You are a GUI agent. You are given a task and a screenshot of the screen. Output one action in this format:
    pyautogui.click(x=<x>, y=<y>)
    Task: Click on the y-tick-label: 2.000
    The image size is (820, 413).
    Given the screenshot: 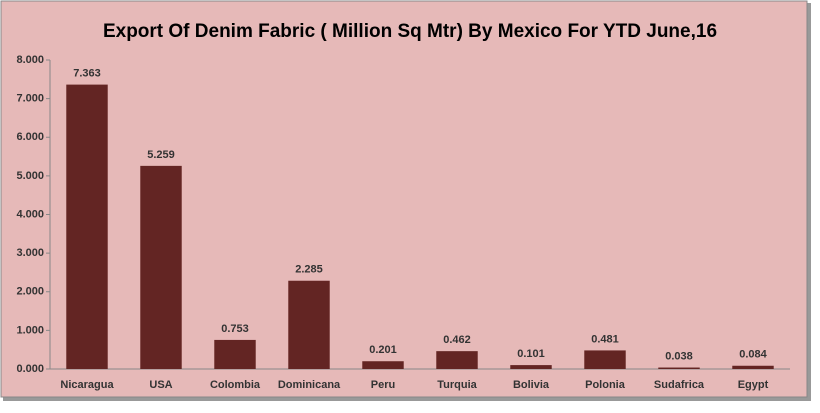 What is the action you would take?
    pyautogui.click(x=30, y=292)
    